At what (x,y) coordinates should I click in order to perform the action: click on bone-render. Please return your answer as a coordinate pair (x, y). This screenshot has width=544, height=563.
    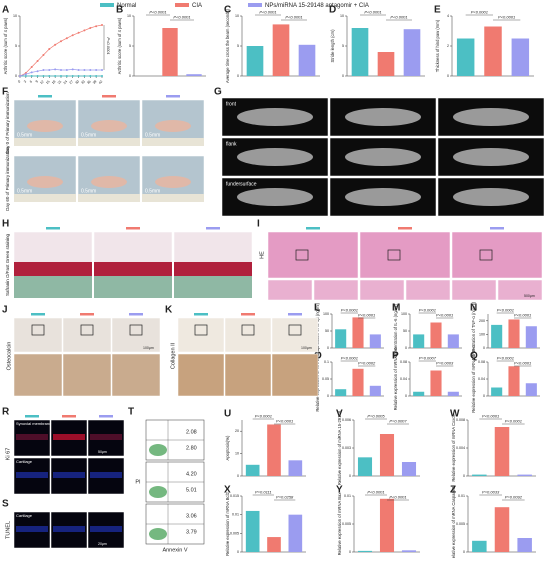
    Looking at the image, I should click on (383, 157).